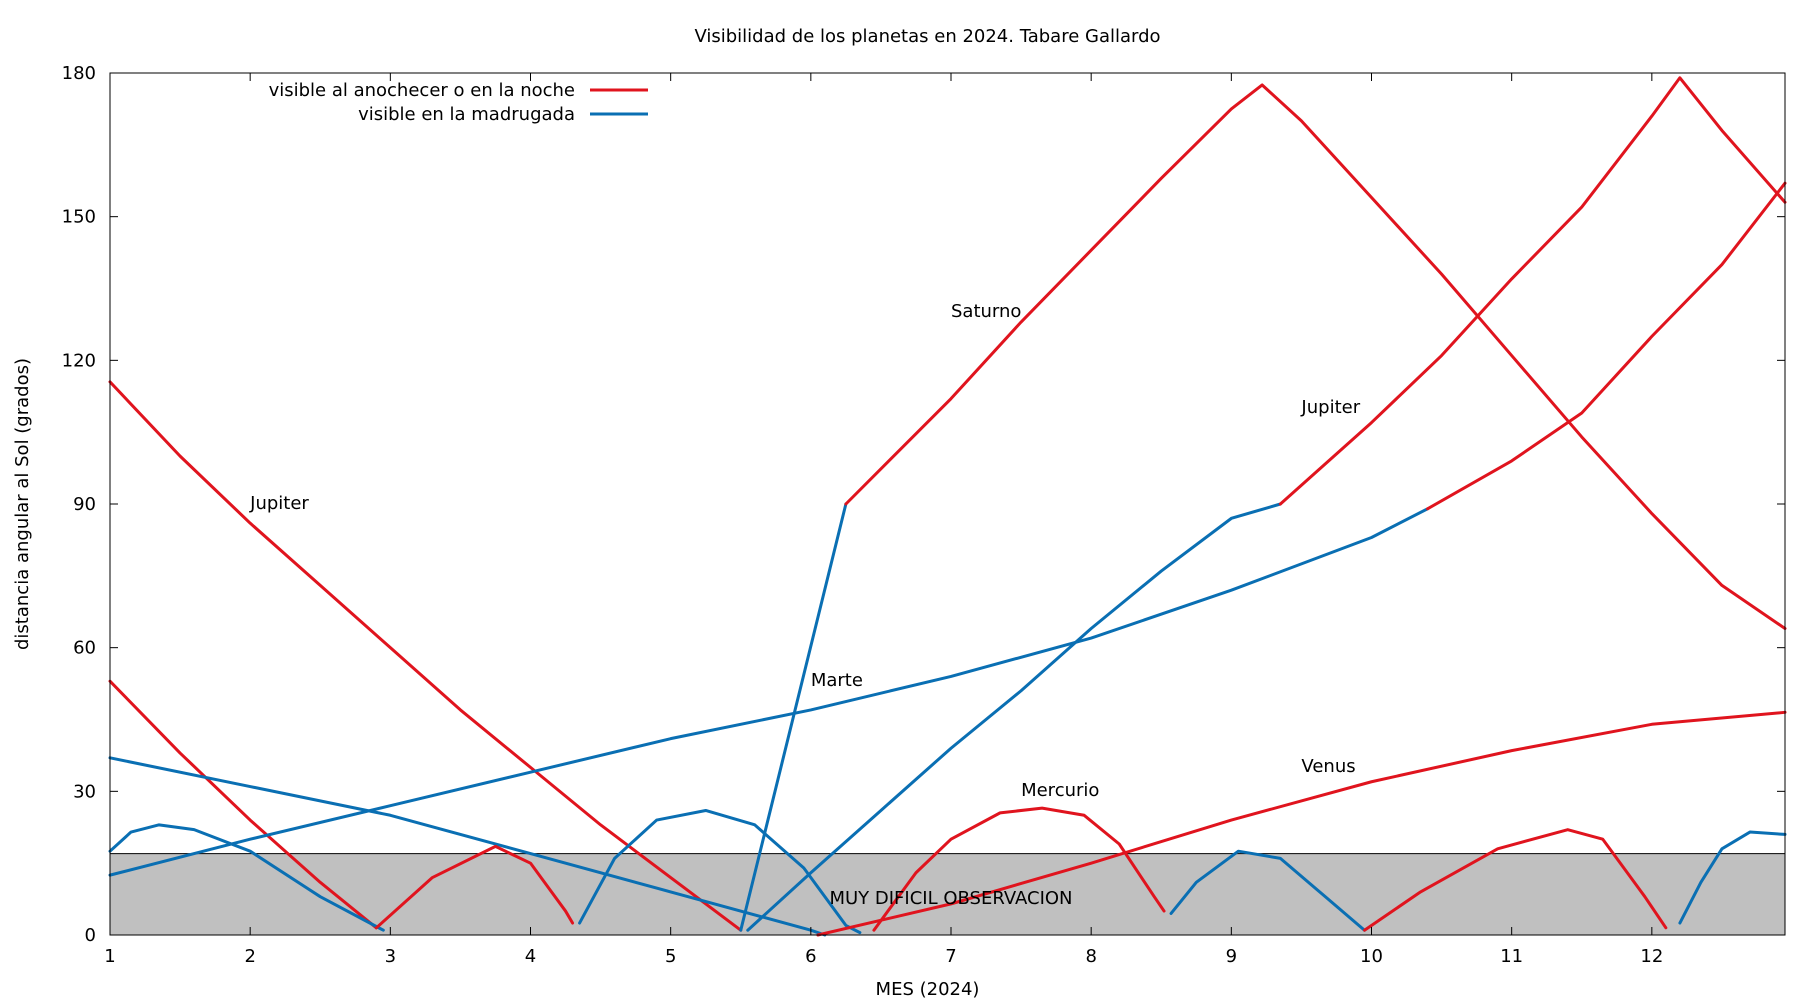 Image resolution: width=1800 pixels, height=1000 pixels. What do you see at coordinates (90, 935) in the screenshot?
I see `y-tick-label: 0` at bounding box center [90, 935].